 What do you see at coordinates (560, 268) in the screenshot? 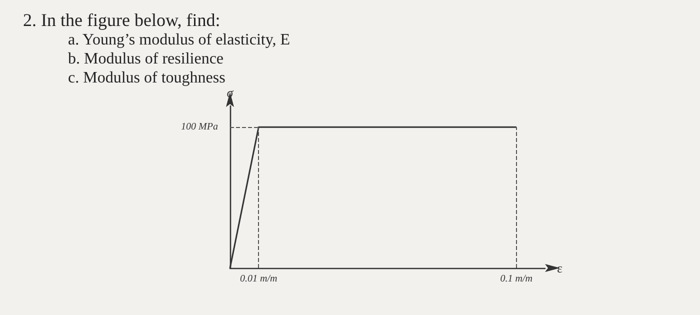
I see `x-axis-title: ε` at bounding box center [560, 268].